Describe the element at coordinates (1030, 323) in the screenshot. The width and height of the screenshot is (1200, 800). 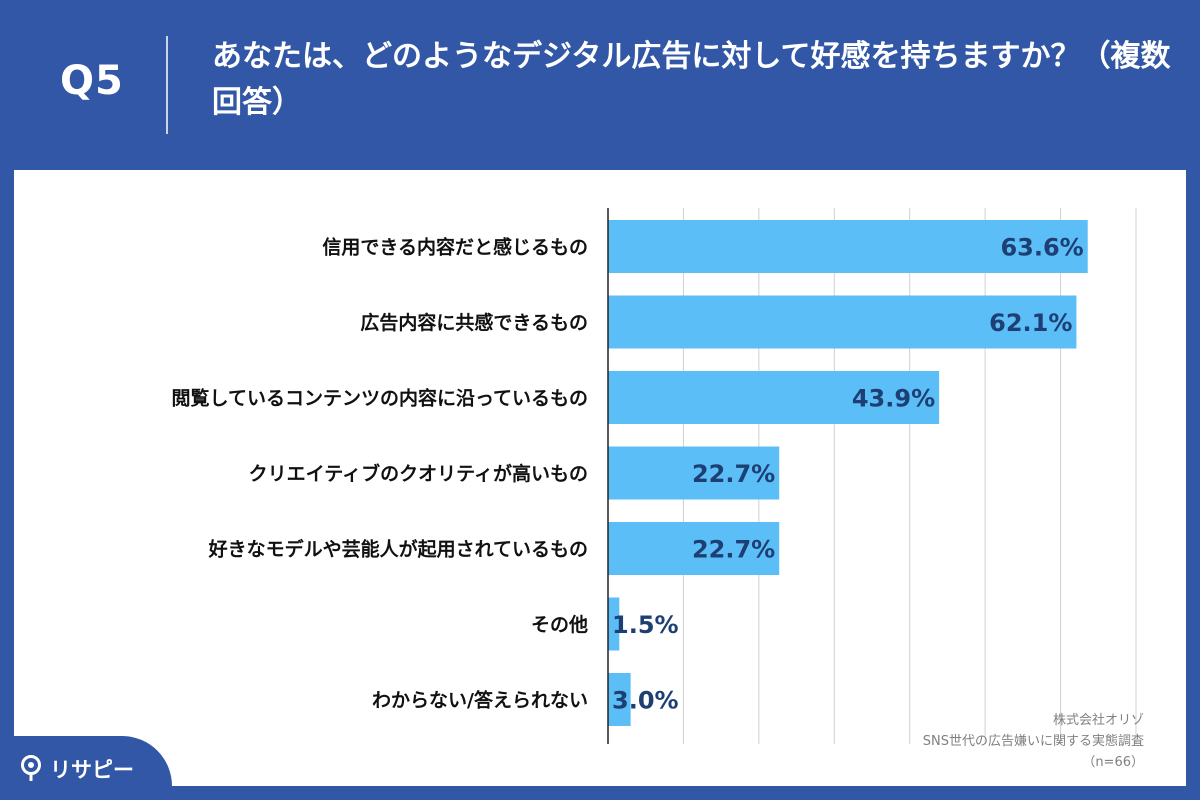
I see `value-label: 62.1%` at that location.